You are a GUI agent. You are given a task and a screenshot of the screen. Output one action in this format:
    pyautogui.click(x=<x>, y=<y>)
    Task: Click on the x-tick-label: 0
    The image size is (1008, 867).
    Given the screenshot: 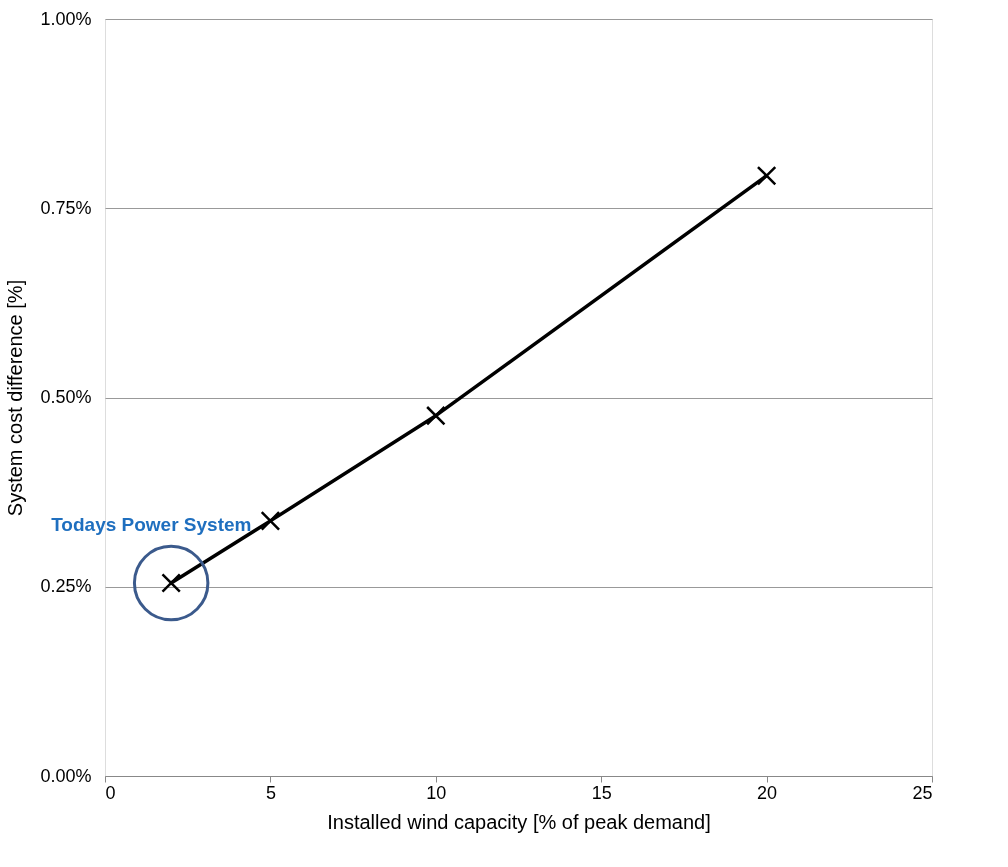 What is the action you would take?
    pyautogui.click(x=110, y=792)
    